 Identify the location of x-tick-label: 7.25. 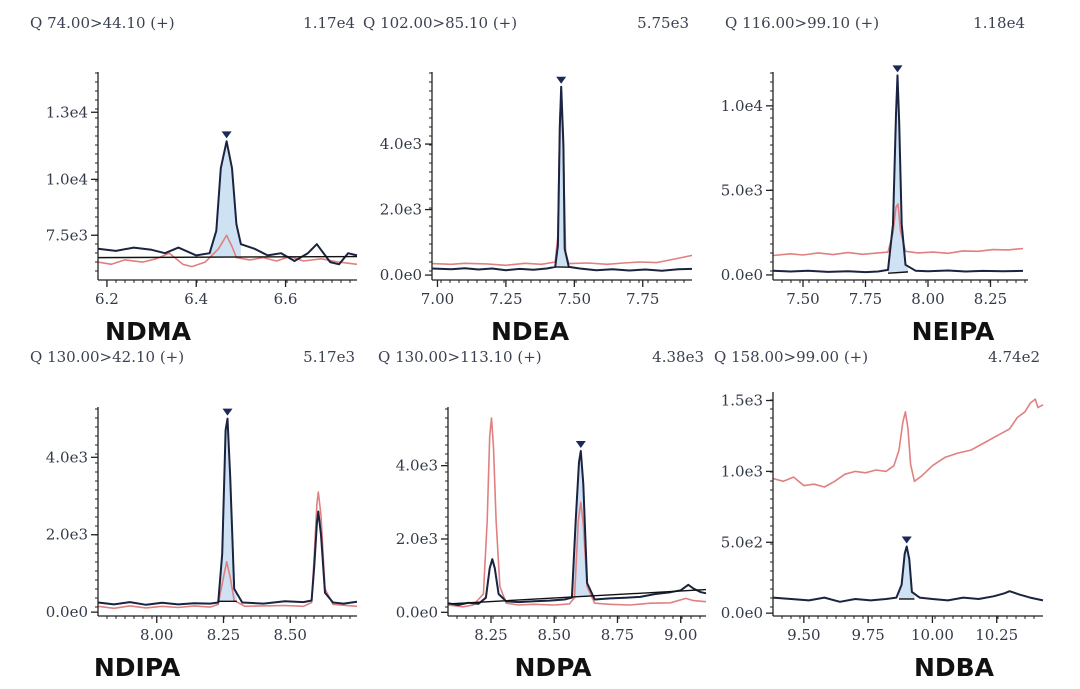
(505, 299).